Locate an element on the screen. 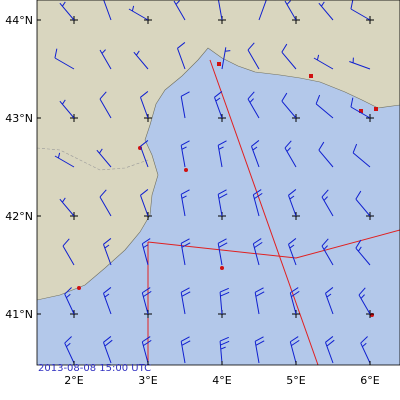 The image size is (400, 400). lat-label: 43°N is located at coordinates (19, 118).